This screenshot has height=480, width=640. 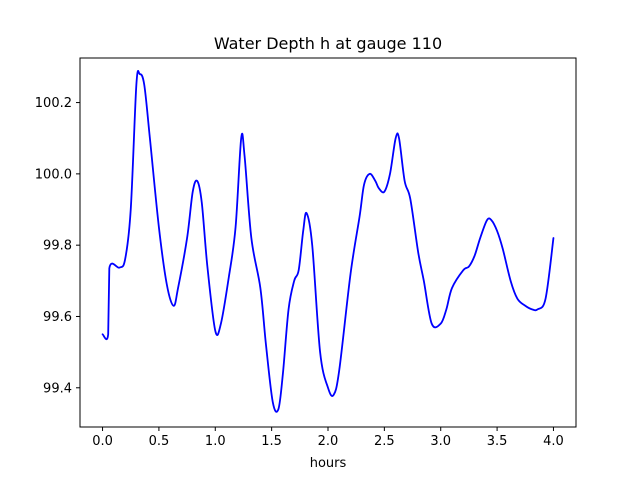 I want to click on x-tick-label: 1.5, so click(x=271, y=441).